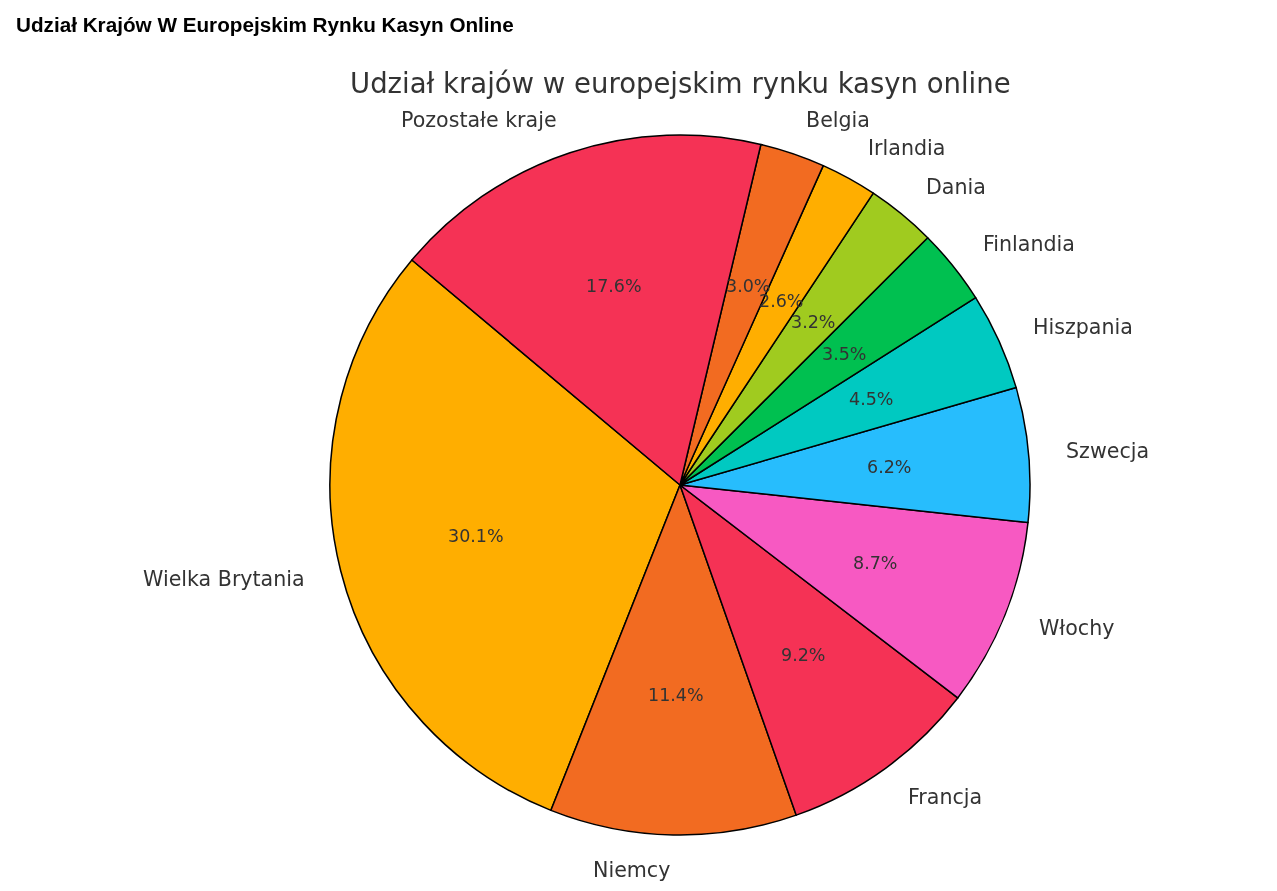 The width and height of the screenshot is (1277, 891). What do you see at coordinates (1108, 451) in the screenshot?
I see `slice-label: Szwecja` at bounding box center [1108, 451].